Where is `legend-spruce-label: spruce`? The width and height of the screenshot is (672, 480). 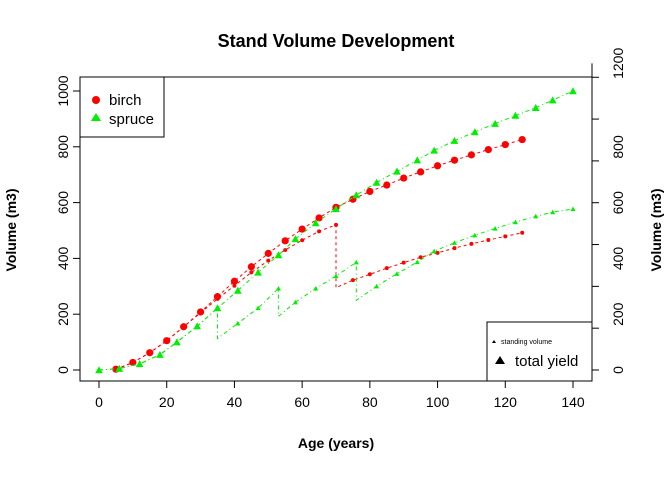
legend-spruce-label: spruce is located at coordinates (131, 119).